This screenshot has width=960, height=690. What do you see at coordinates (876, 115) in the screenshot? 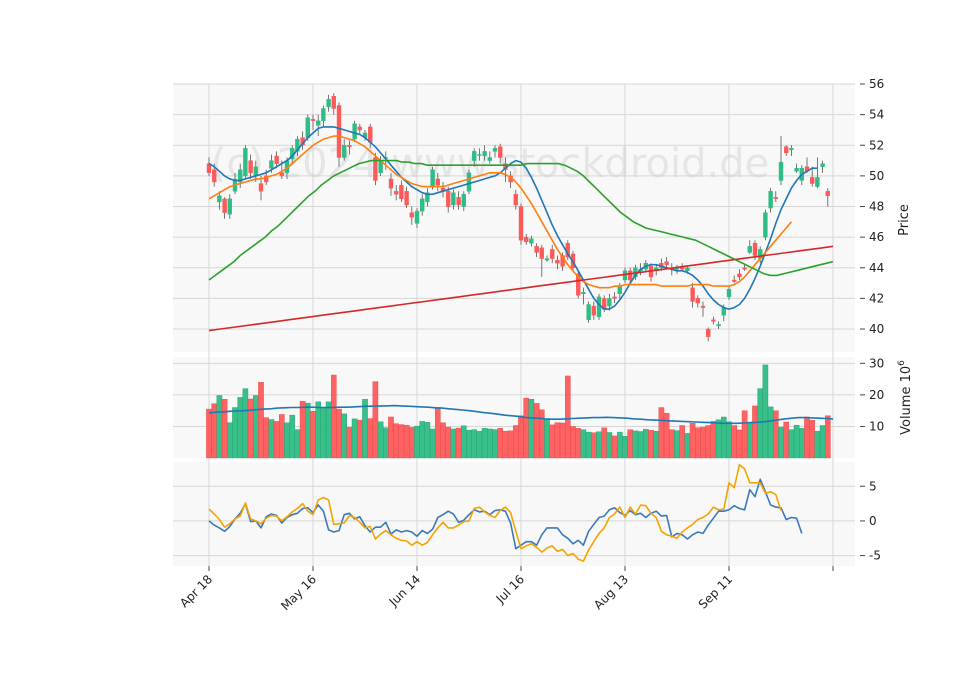
I see `price-y-tick-label: 54` at bounding box center [876, 115].